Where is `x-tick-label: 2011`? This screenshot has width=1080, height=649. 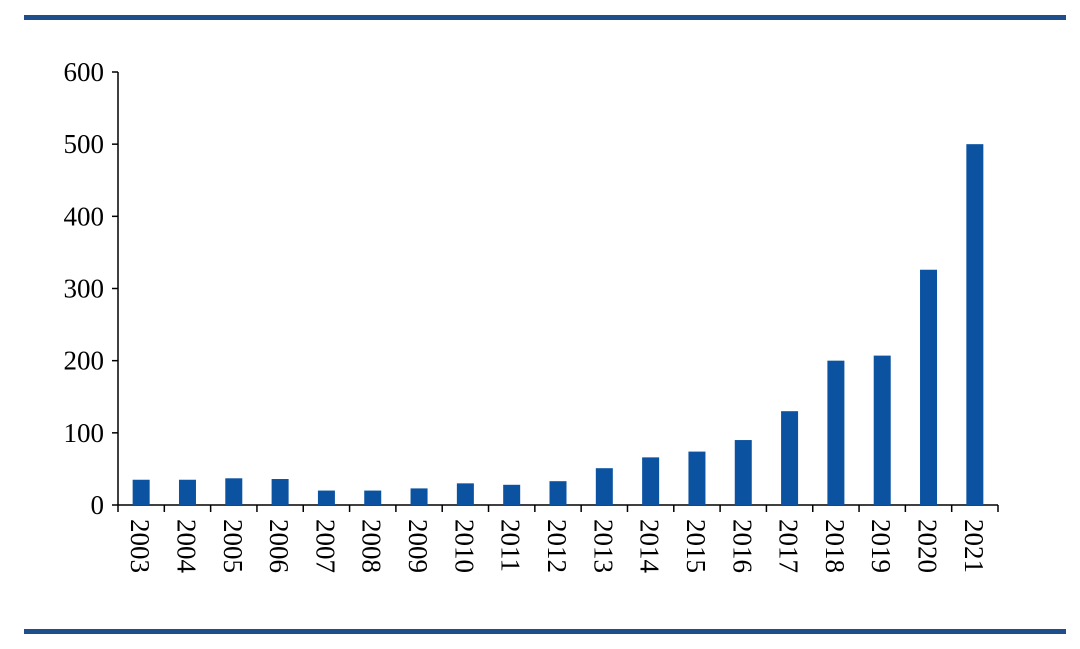 x-tick-label: 2011 is located at coordinates (511, 545).